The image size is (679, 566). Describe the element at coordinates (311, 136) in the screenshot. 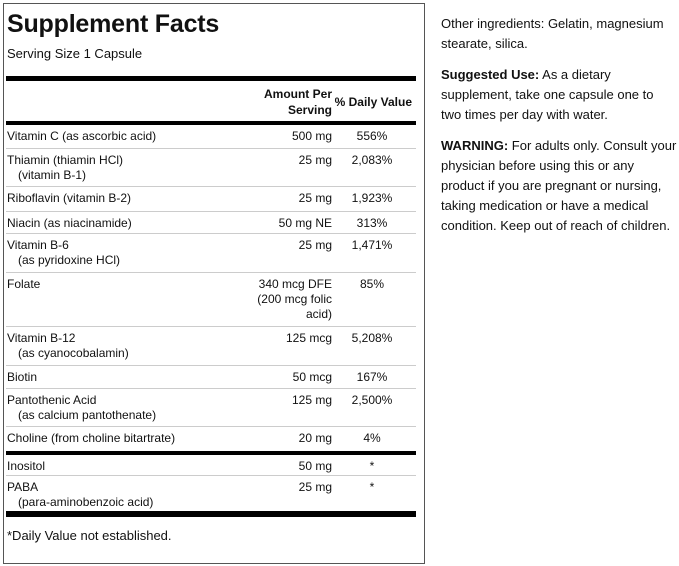

I see `amount: 500 mg` at that location.